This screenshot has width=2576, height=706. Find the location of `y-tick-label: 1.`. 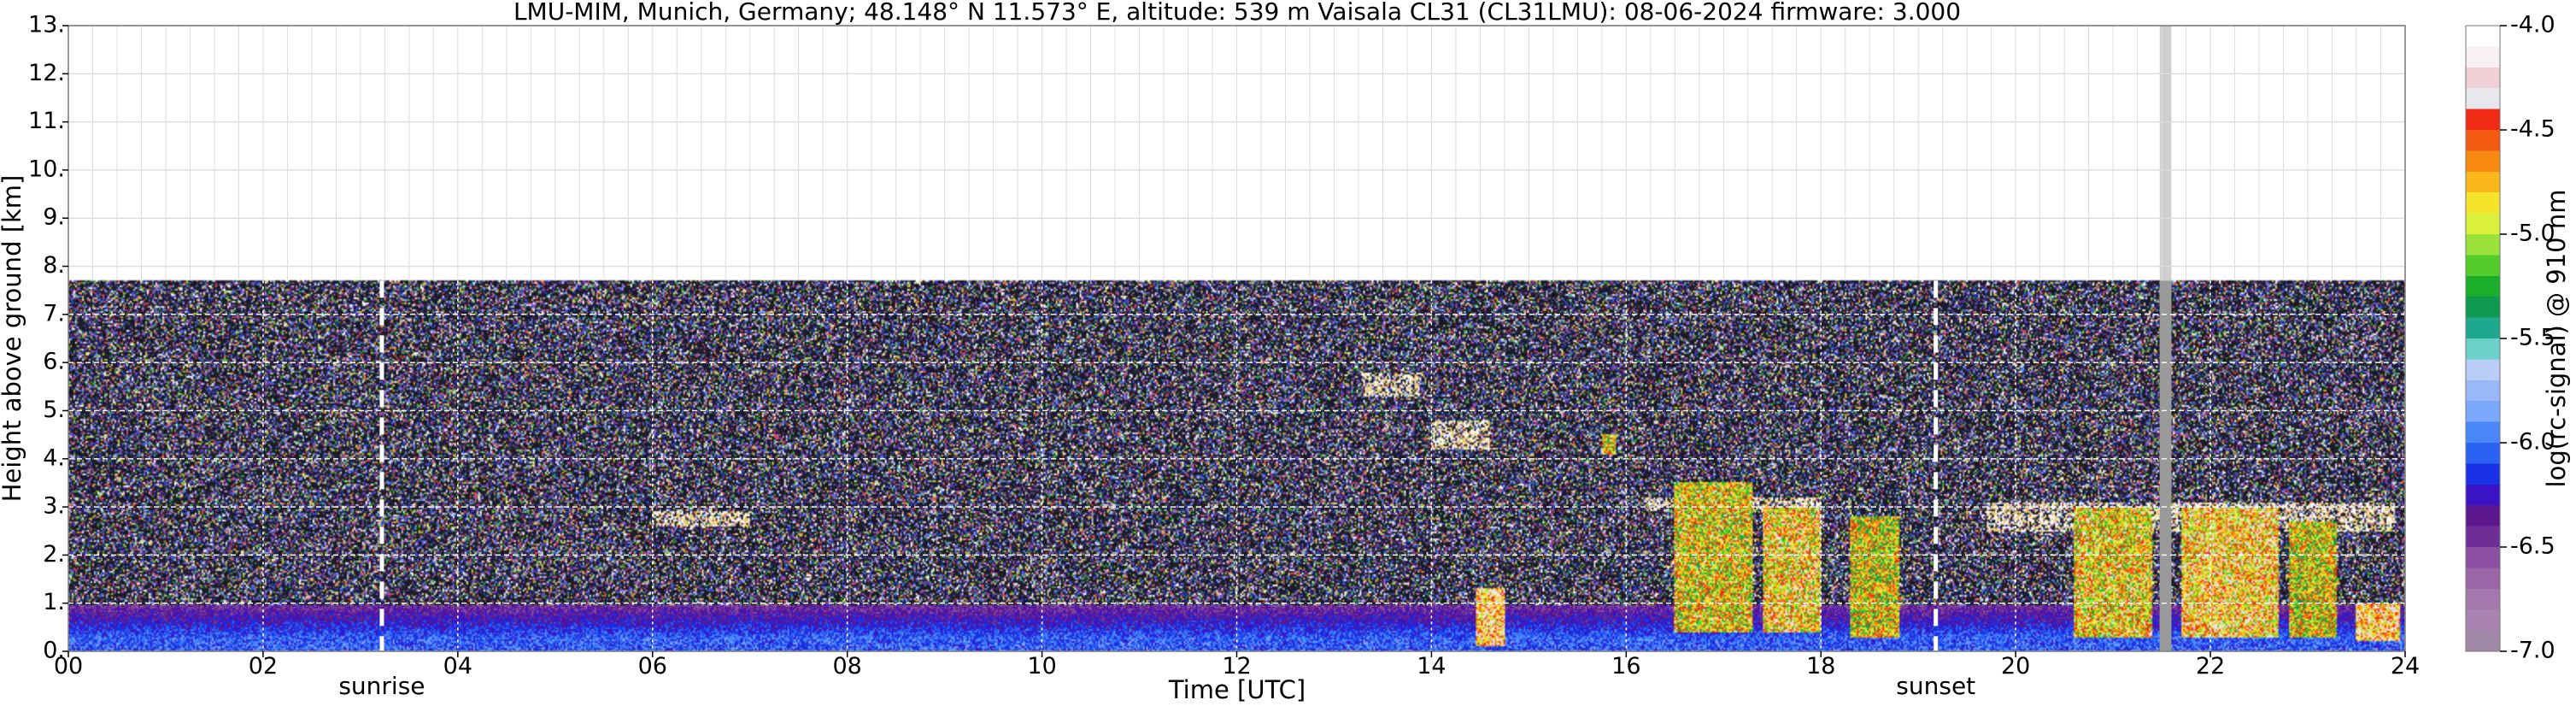

y-tick-label: 1. is located at coordinates (54, 602).